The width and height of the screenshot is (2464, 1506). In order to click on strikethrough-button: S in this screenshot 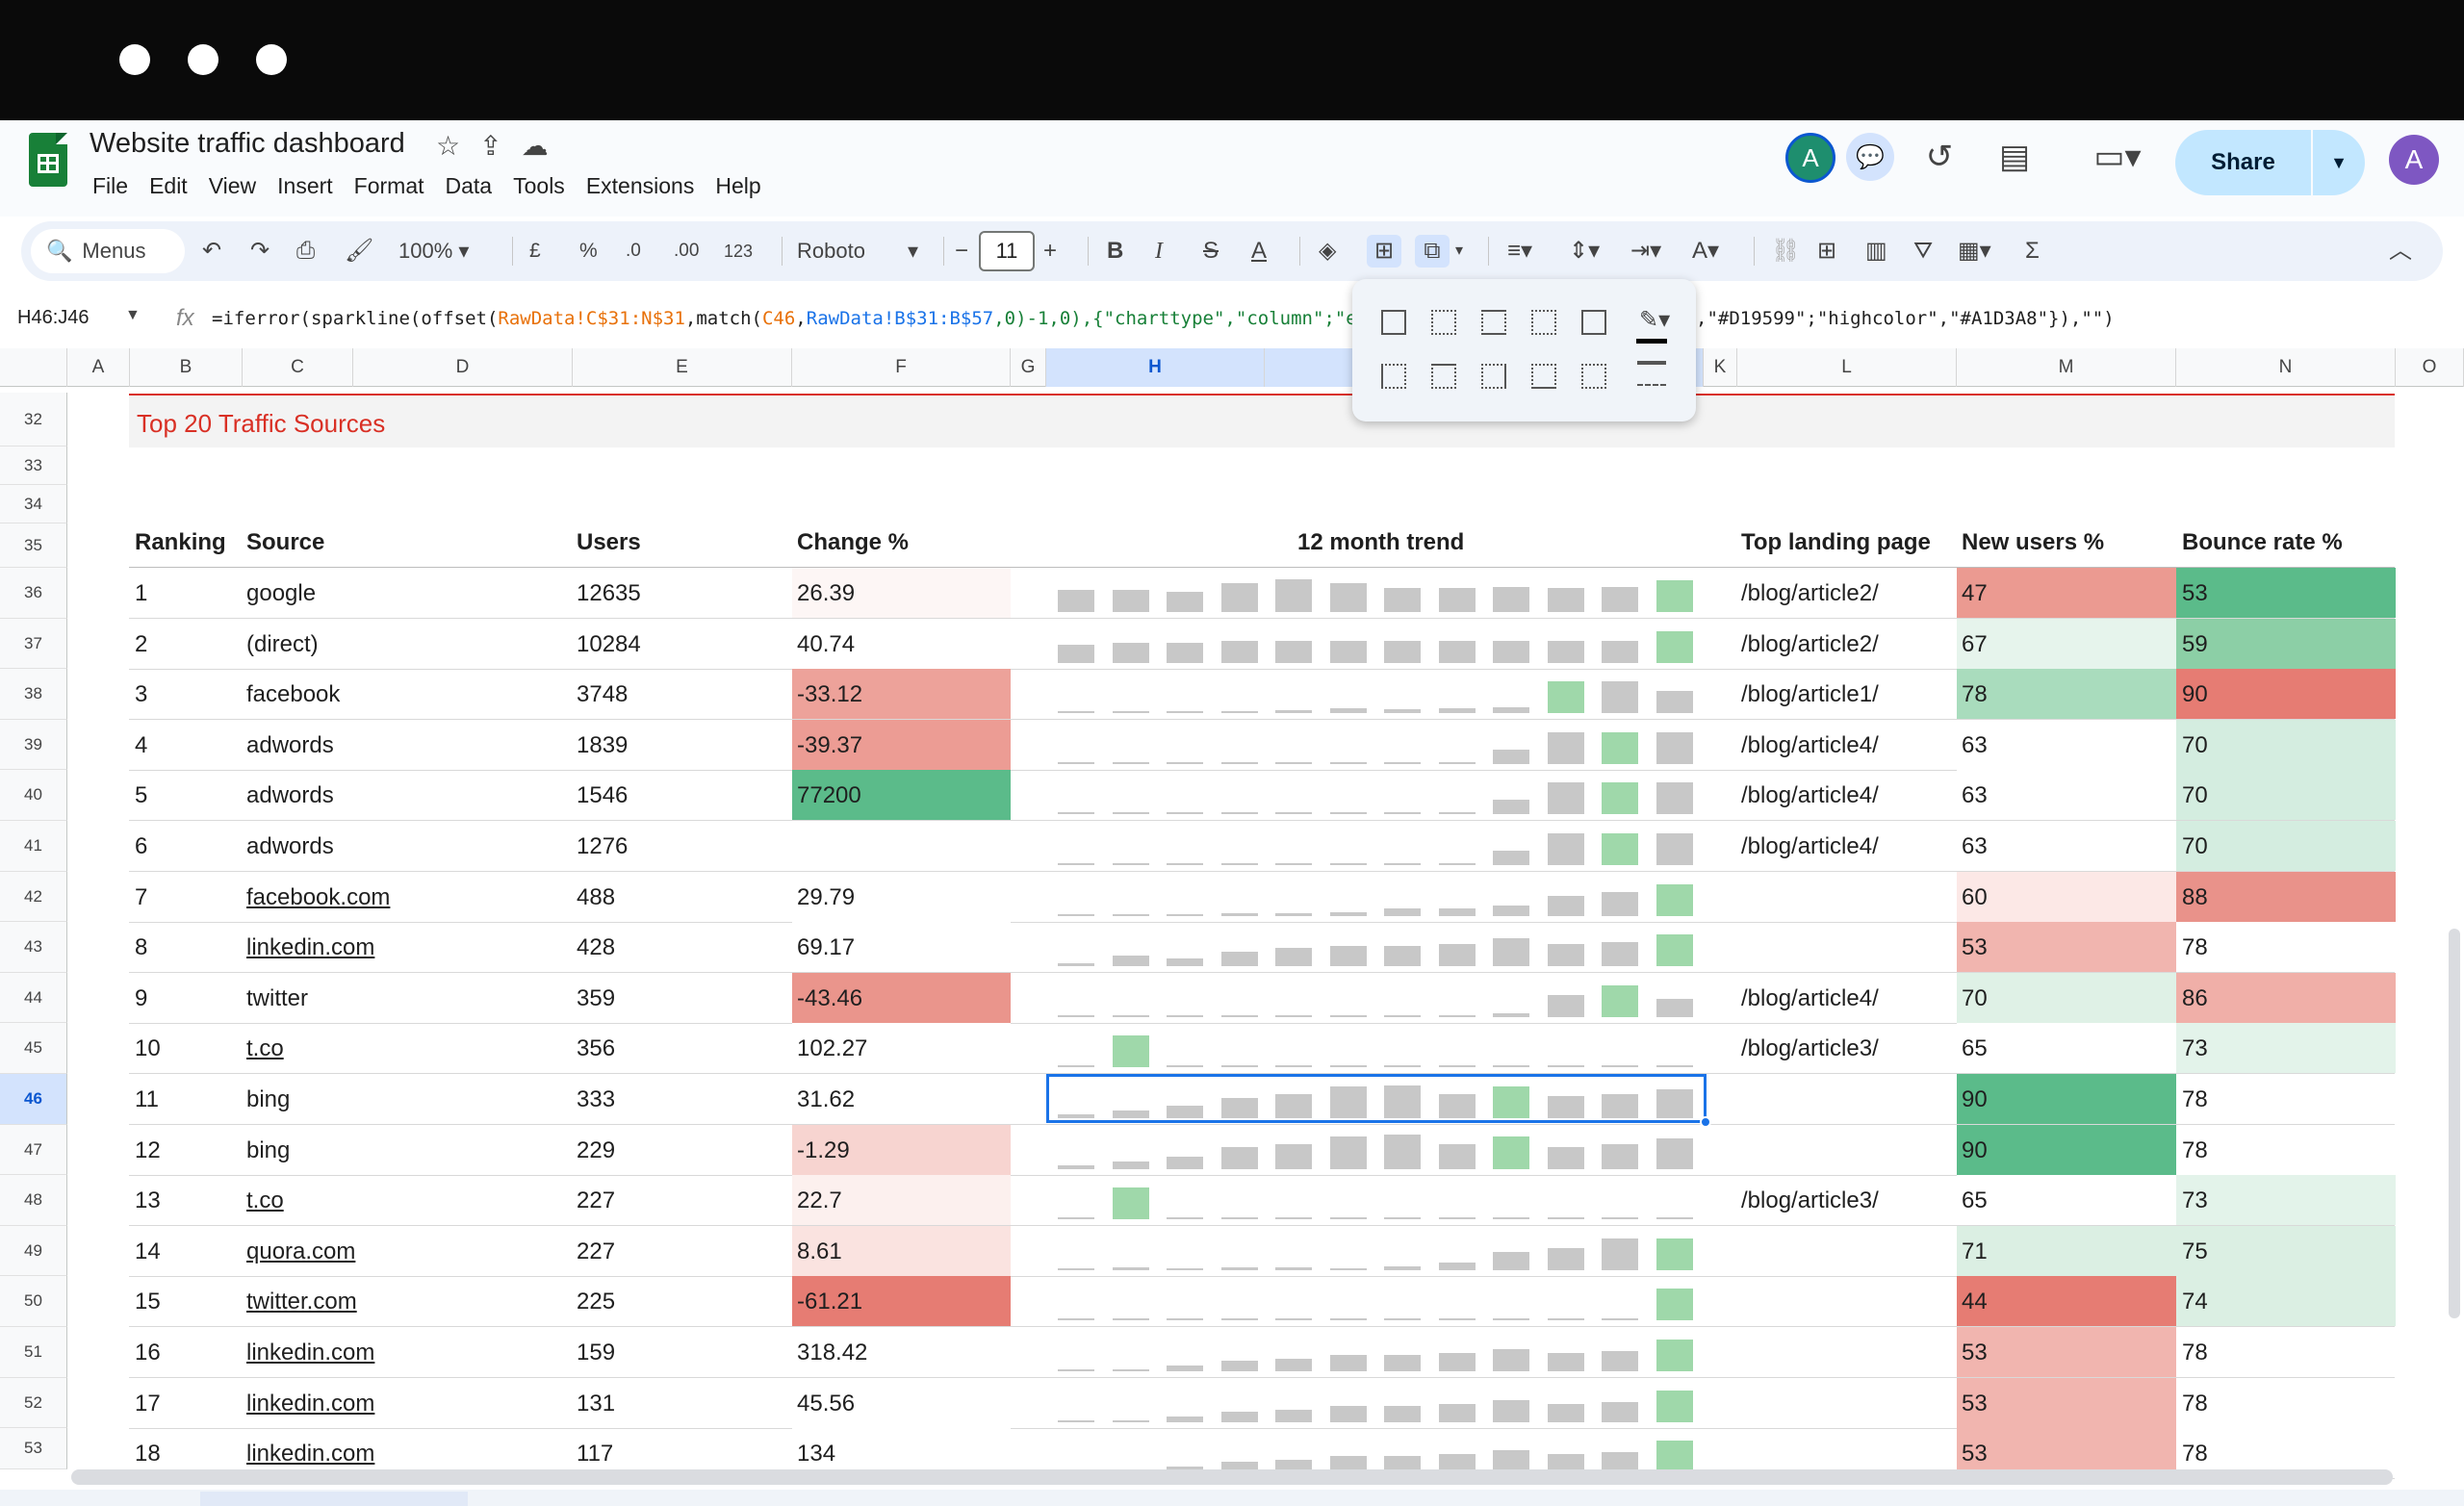, I will do `click(1211, 251)`.